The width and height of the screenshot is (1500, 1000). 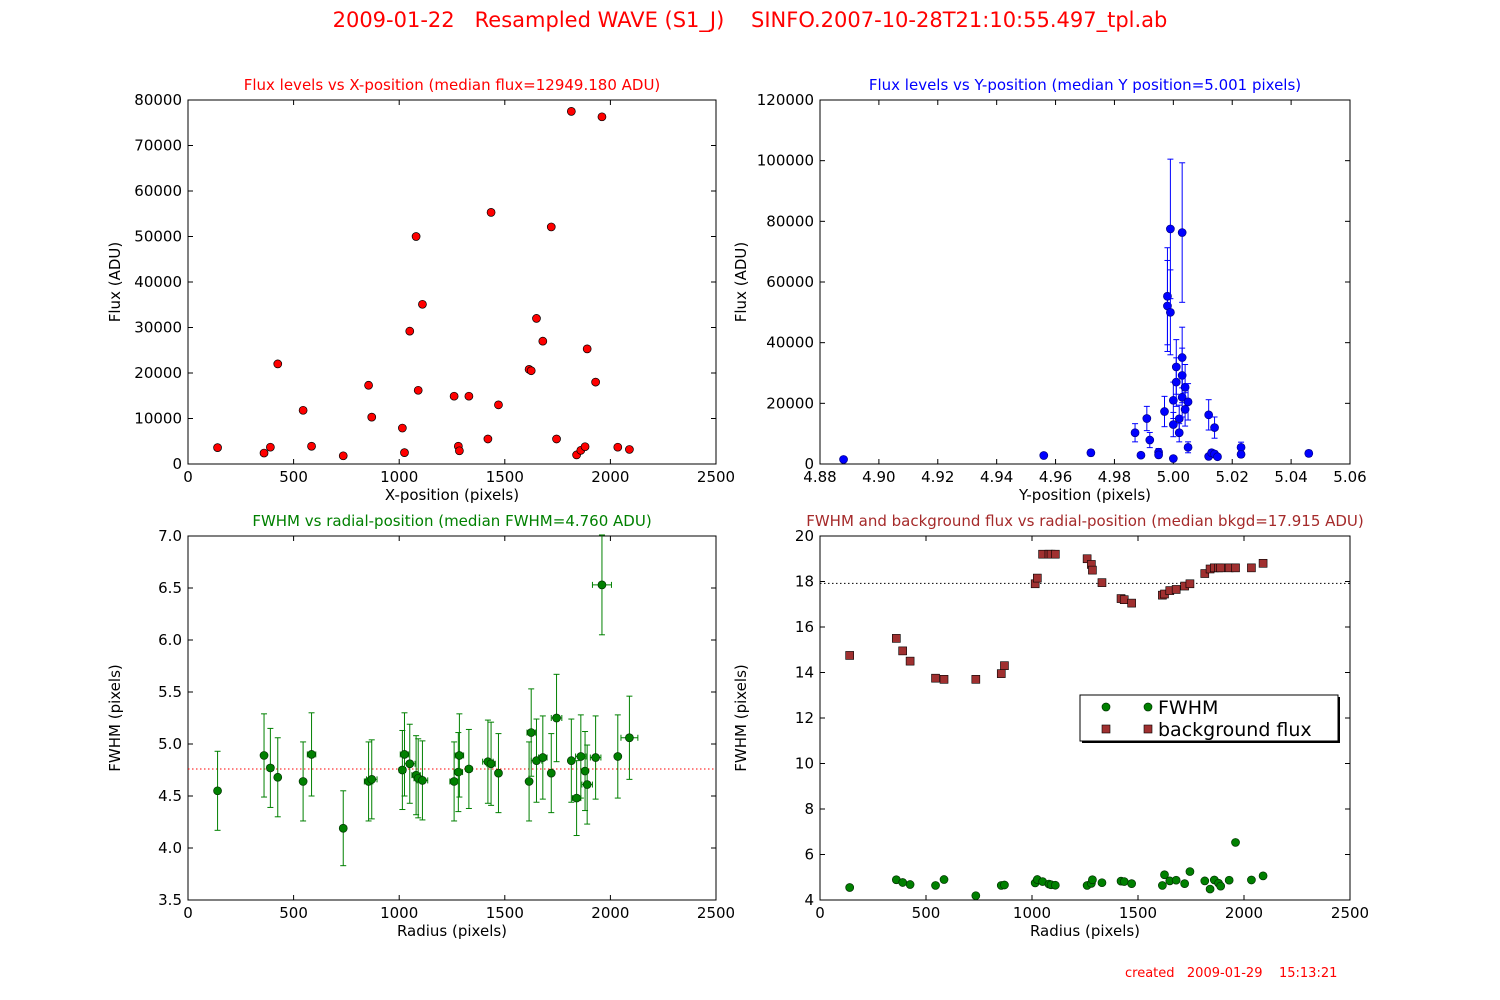 I want to click on y-tick-label: 80000, so click(x=158, y=100).